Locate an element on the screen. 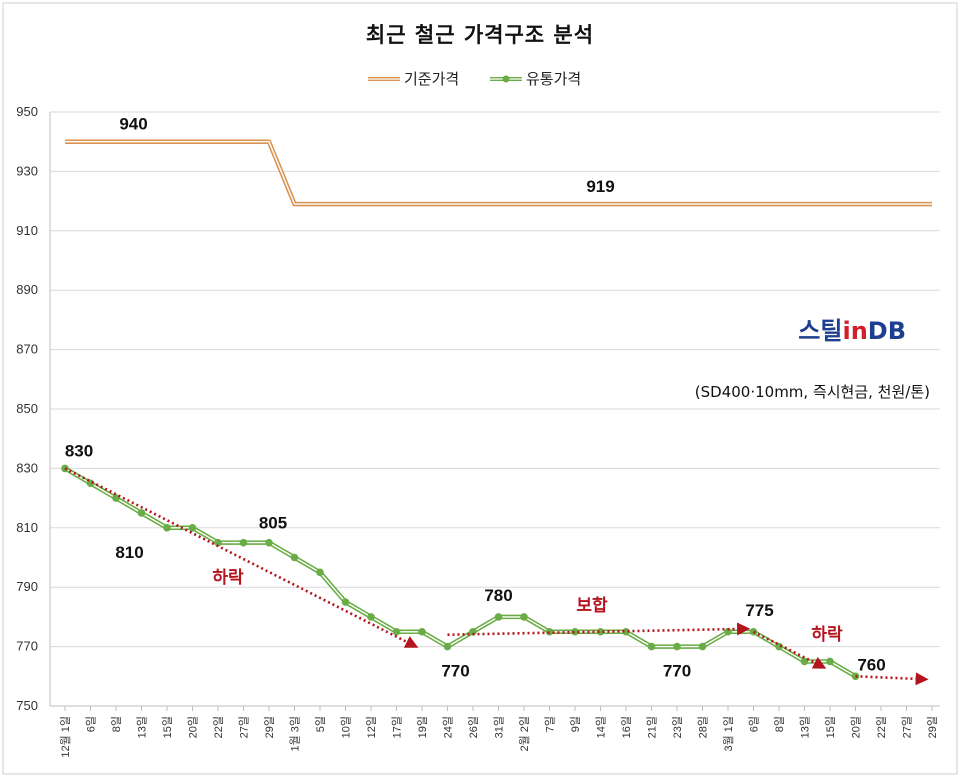 Image resolution: width=960 pixels, height=777 pixels. y-tick-label-750: 750 is located at coordinates (27, 705).